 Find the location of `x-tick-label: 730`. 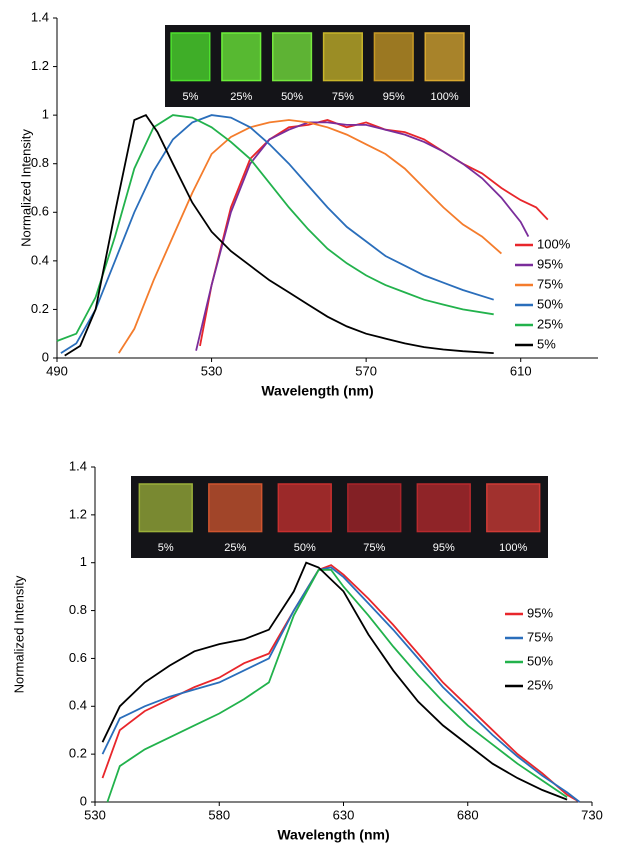

x-tick-label: 730 is located at coordinates (592, 814).